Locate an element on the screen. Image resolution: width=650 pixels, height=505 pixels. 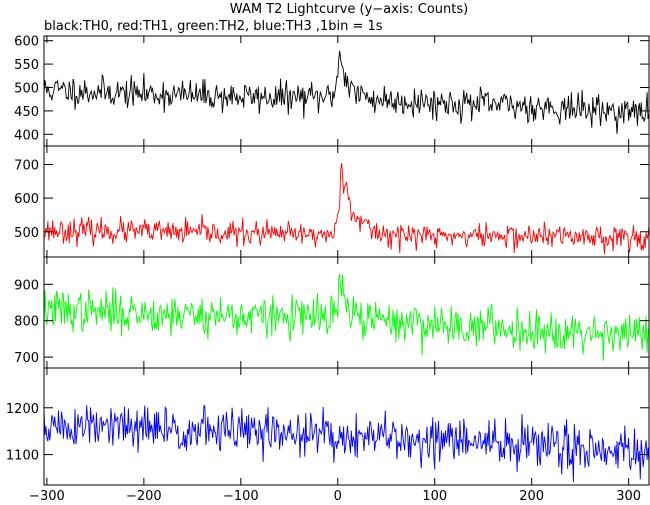
y-tick-label: 550 is located at coordinates (26, 65).